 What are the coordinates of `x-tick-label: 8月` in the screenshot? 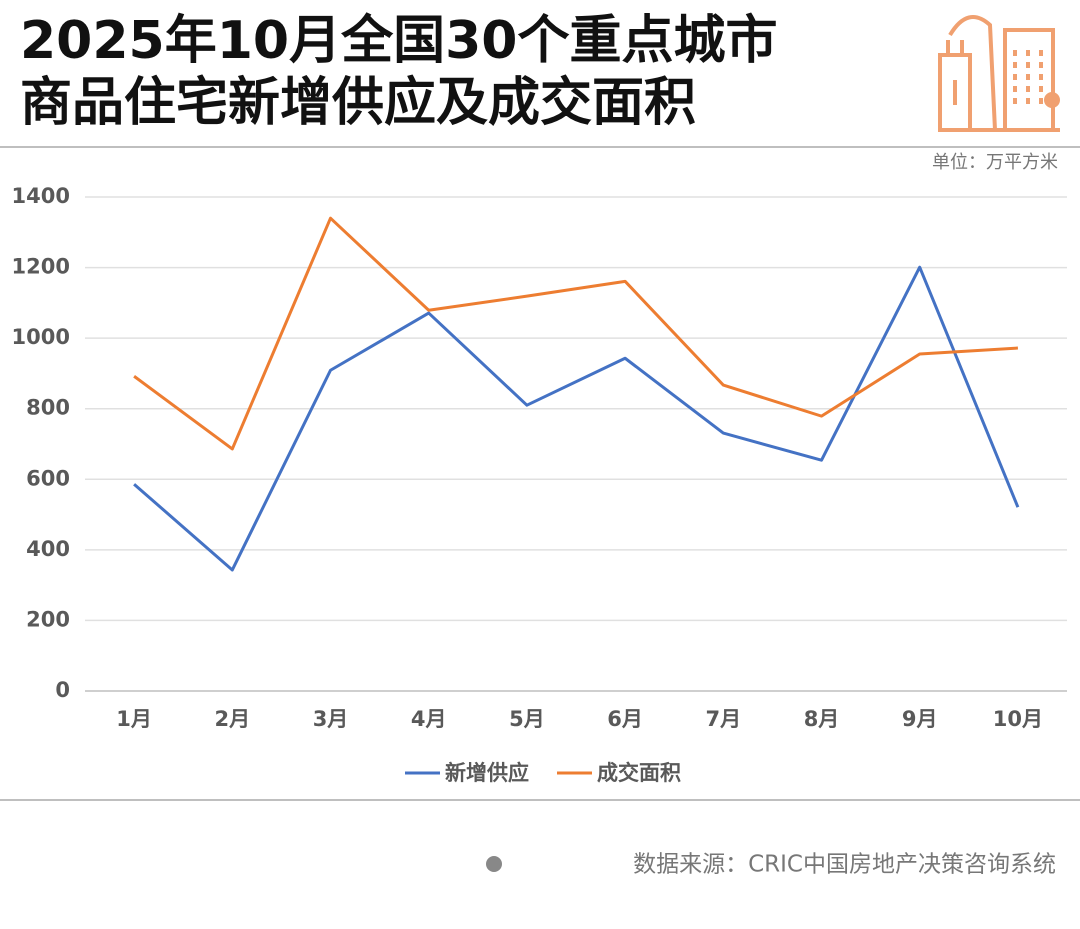 It's located at (822, 719).